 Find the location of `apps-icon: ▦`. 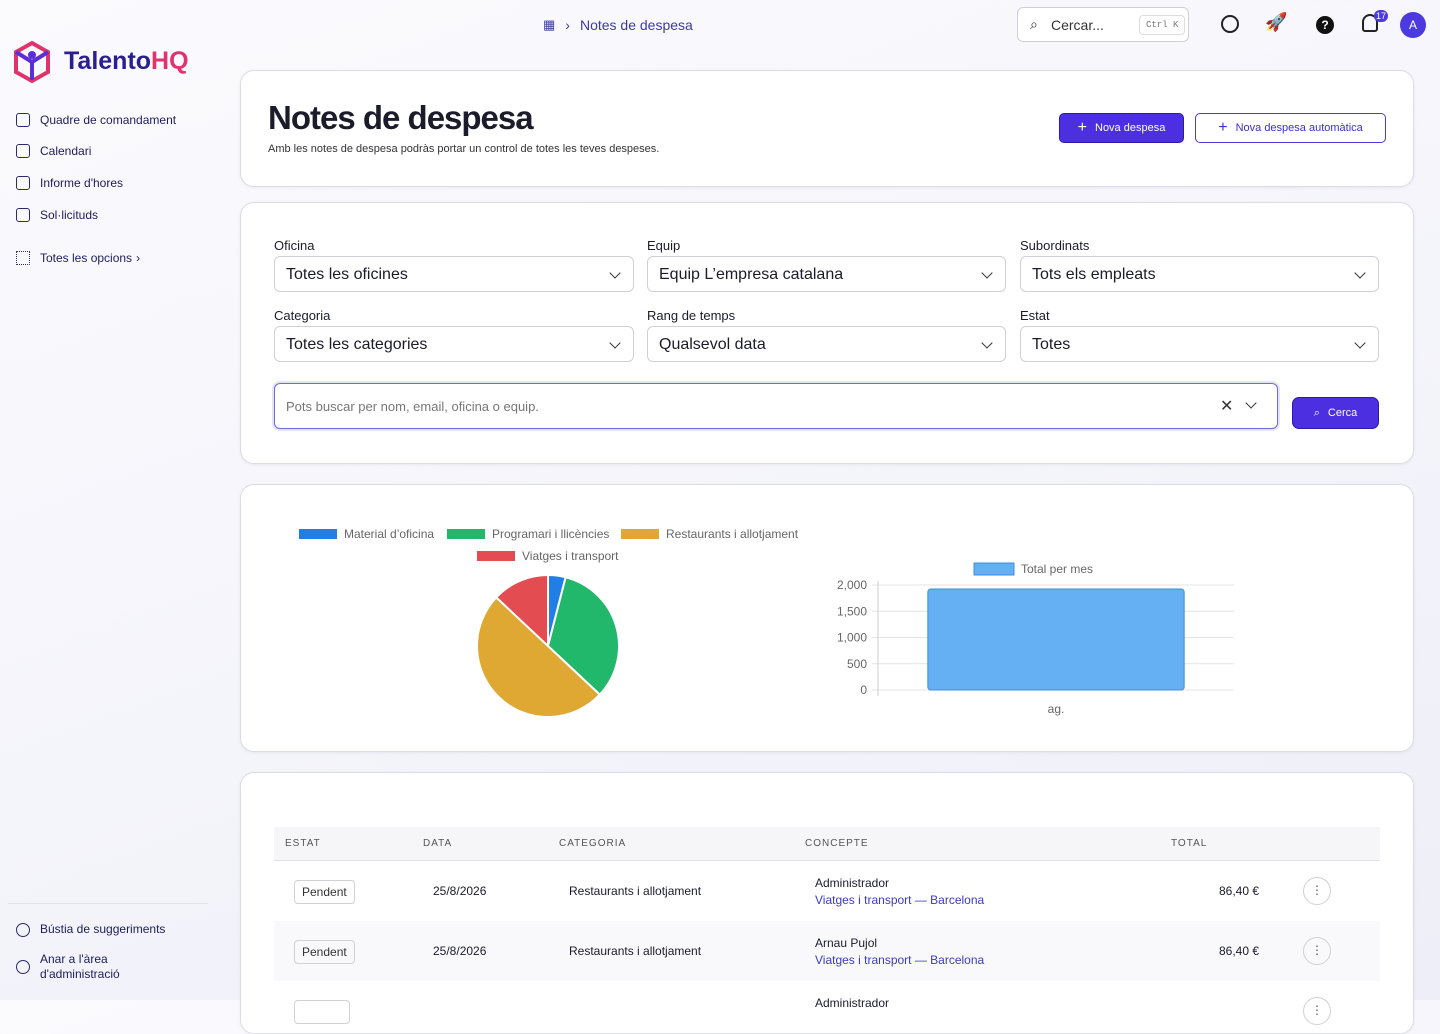

apps-icon: ▦ is located at coordinates (549, 24).